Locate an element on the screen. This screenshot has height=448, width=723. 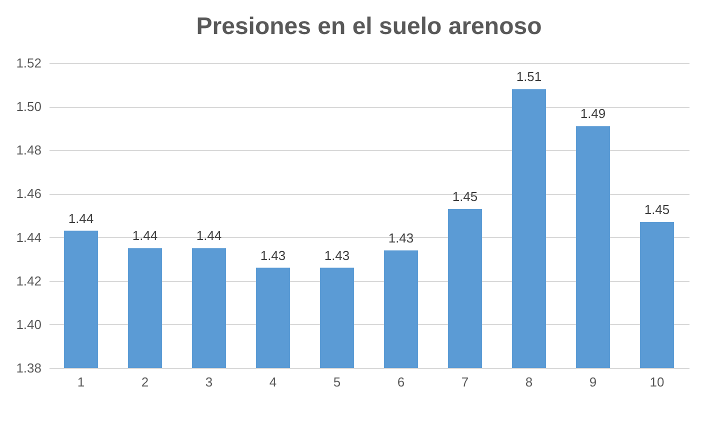
x-tick-label: 1 is located at coordinates (81, 382).